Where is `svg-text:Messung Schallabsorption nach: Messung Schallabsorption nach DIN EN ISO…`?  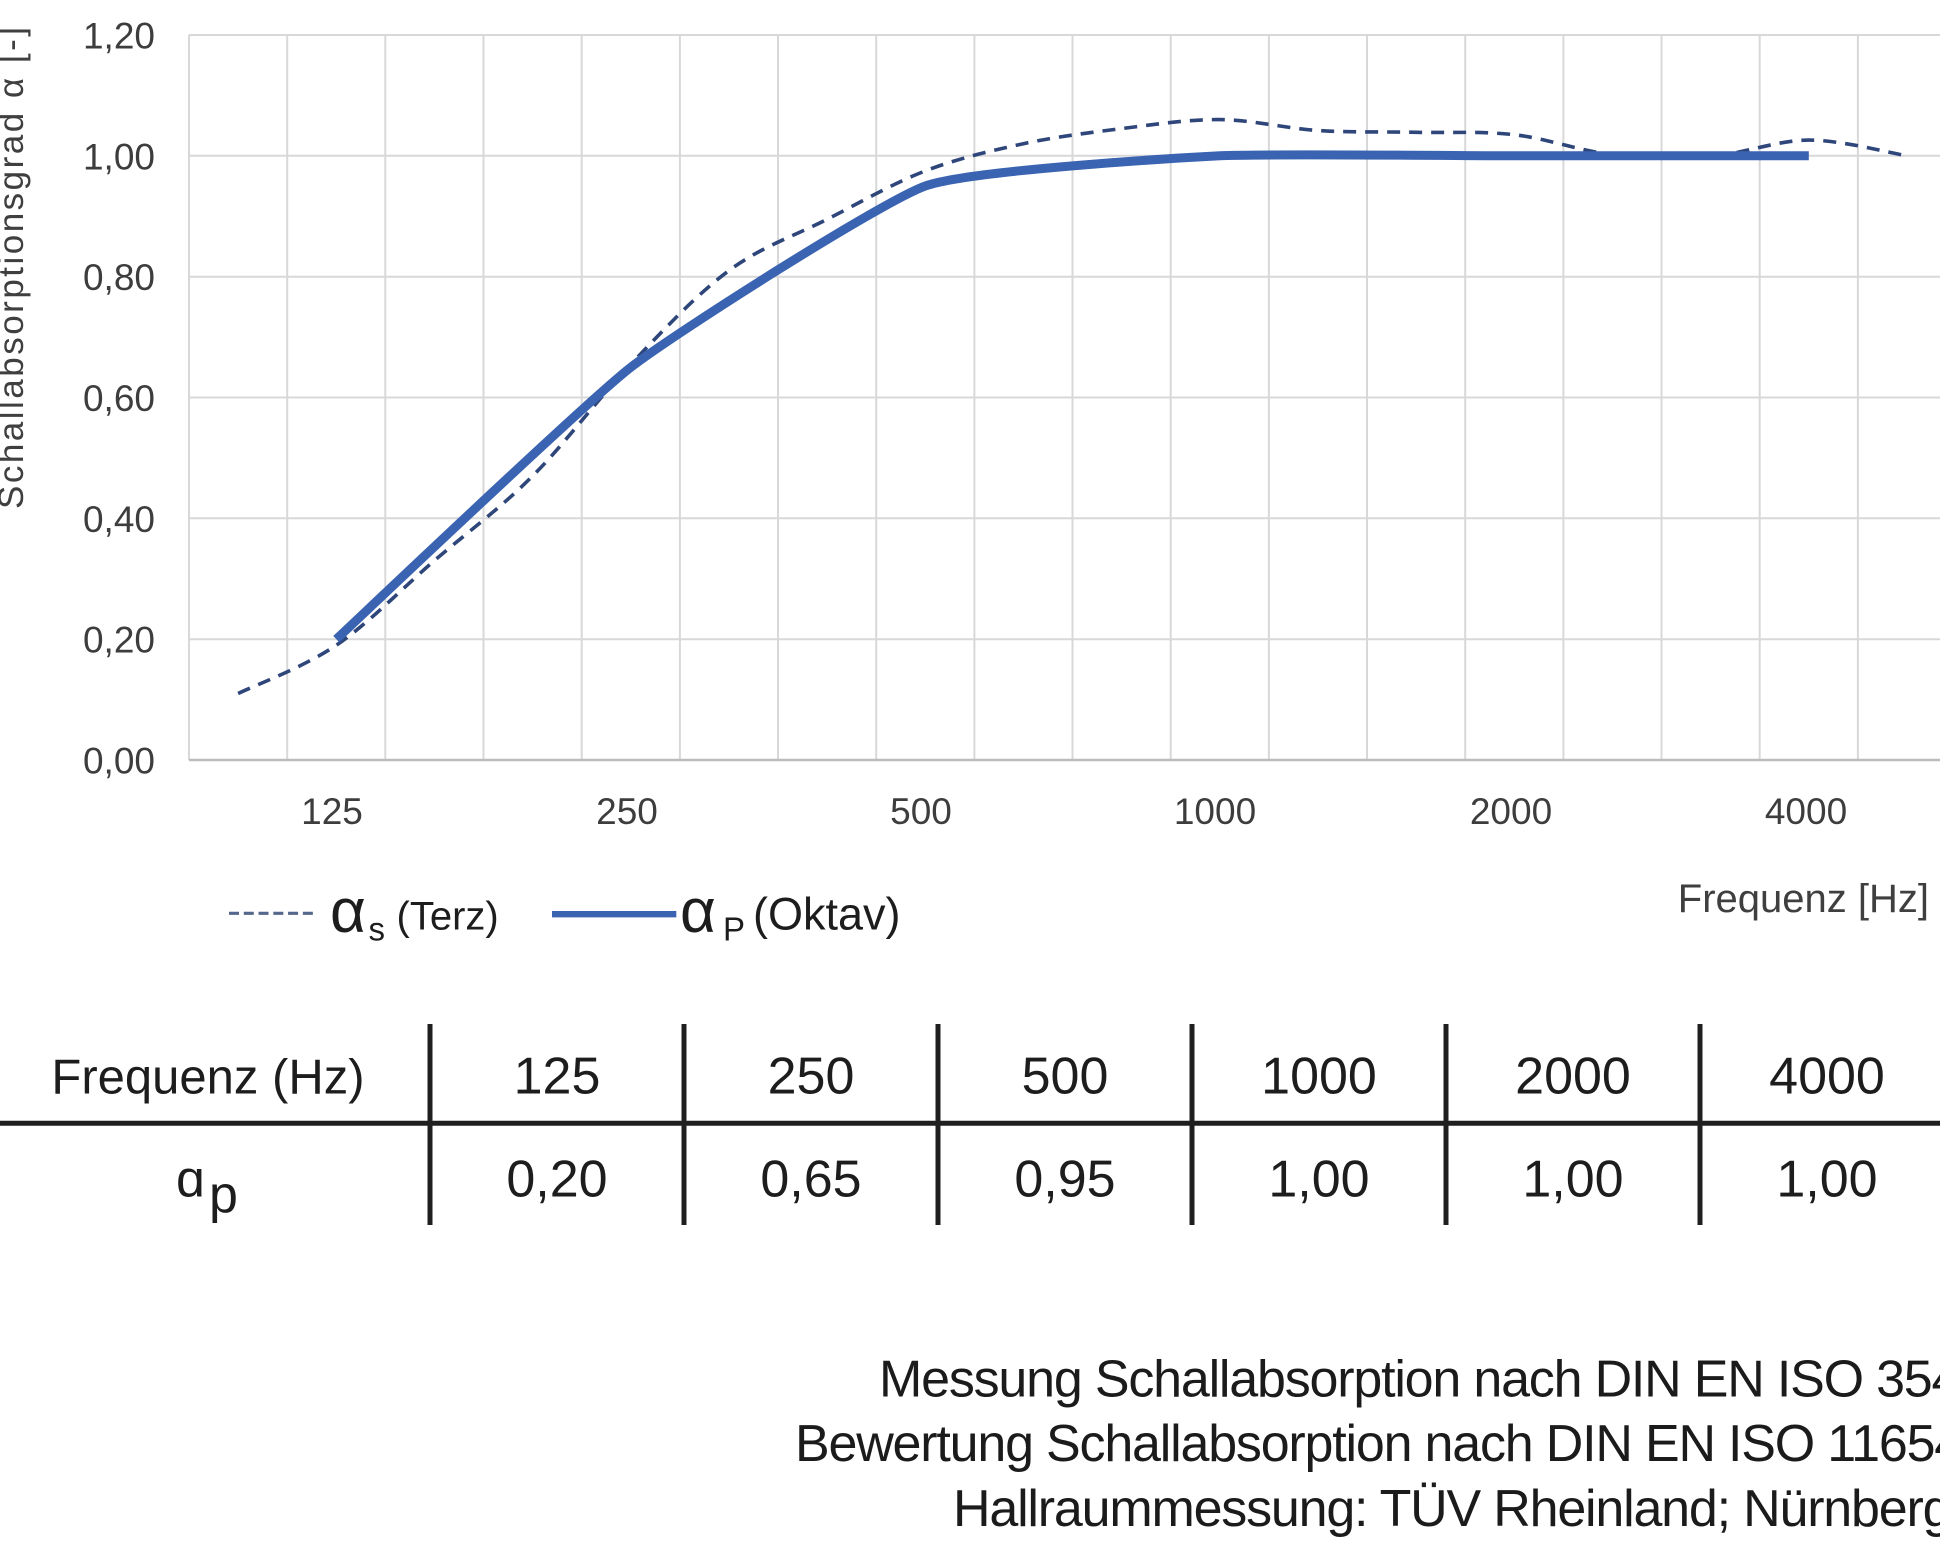
svg-text:Messung Schallabsorption nach: Messung Schallabsorption nach DIN EN ISO… is located at coordinates (1409, 1380).